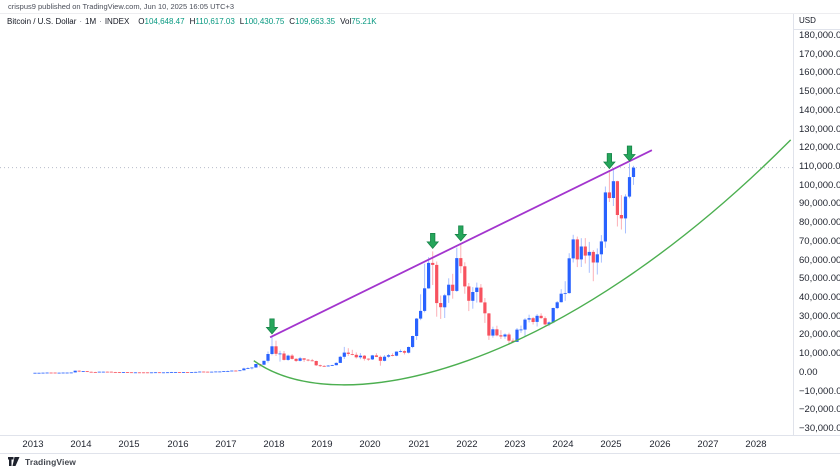 This screenshot has width=840, height=469. I want to click on price-tick-label: 140,000.00, so click(819, 110).